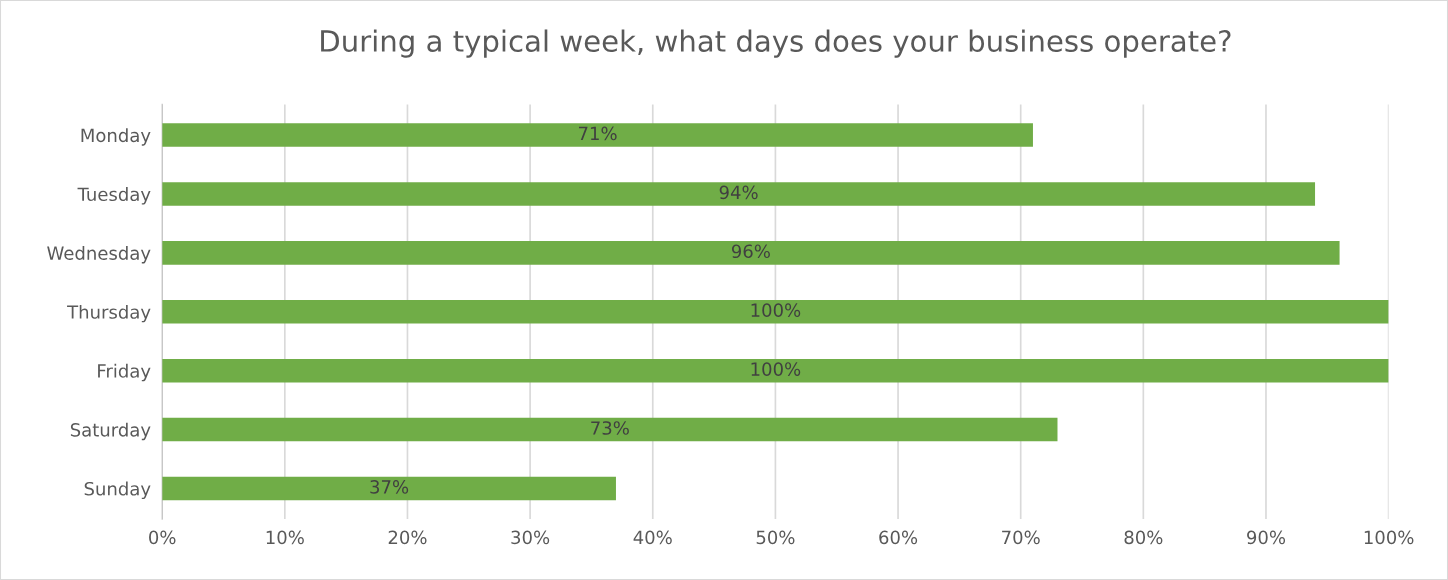  What do you see at coordinates (1143, 537) in the screenshot?
I see `x-tick-label: 80%` at bounding box center [1143, 537].